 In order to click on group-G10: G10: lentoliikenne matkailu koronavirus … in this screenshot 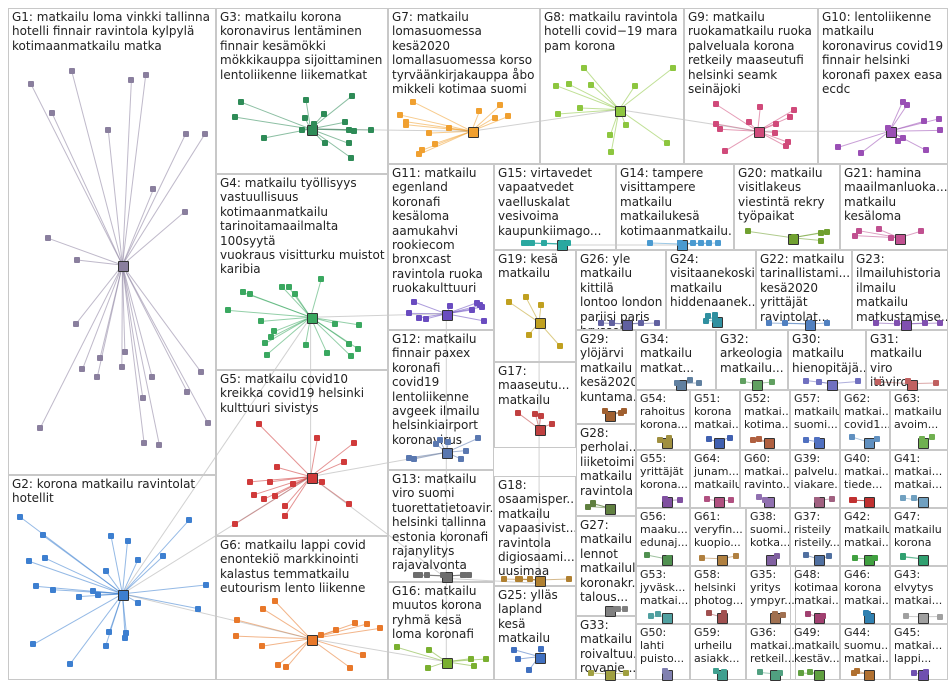, I will do `click(883, 86)`.